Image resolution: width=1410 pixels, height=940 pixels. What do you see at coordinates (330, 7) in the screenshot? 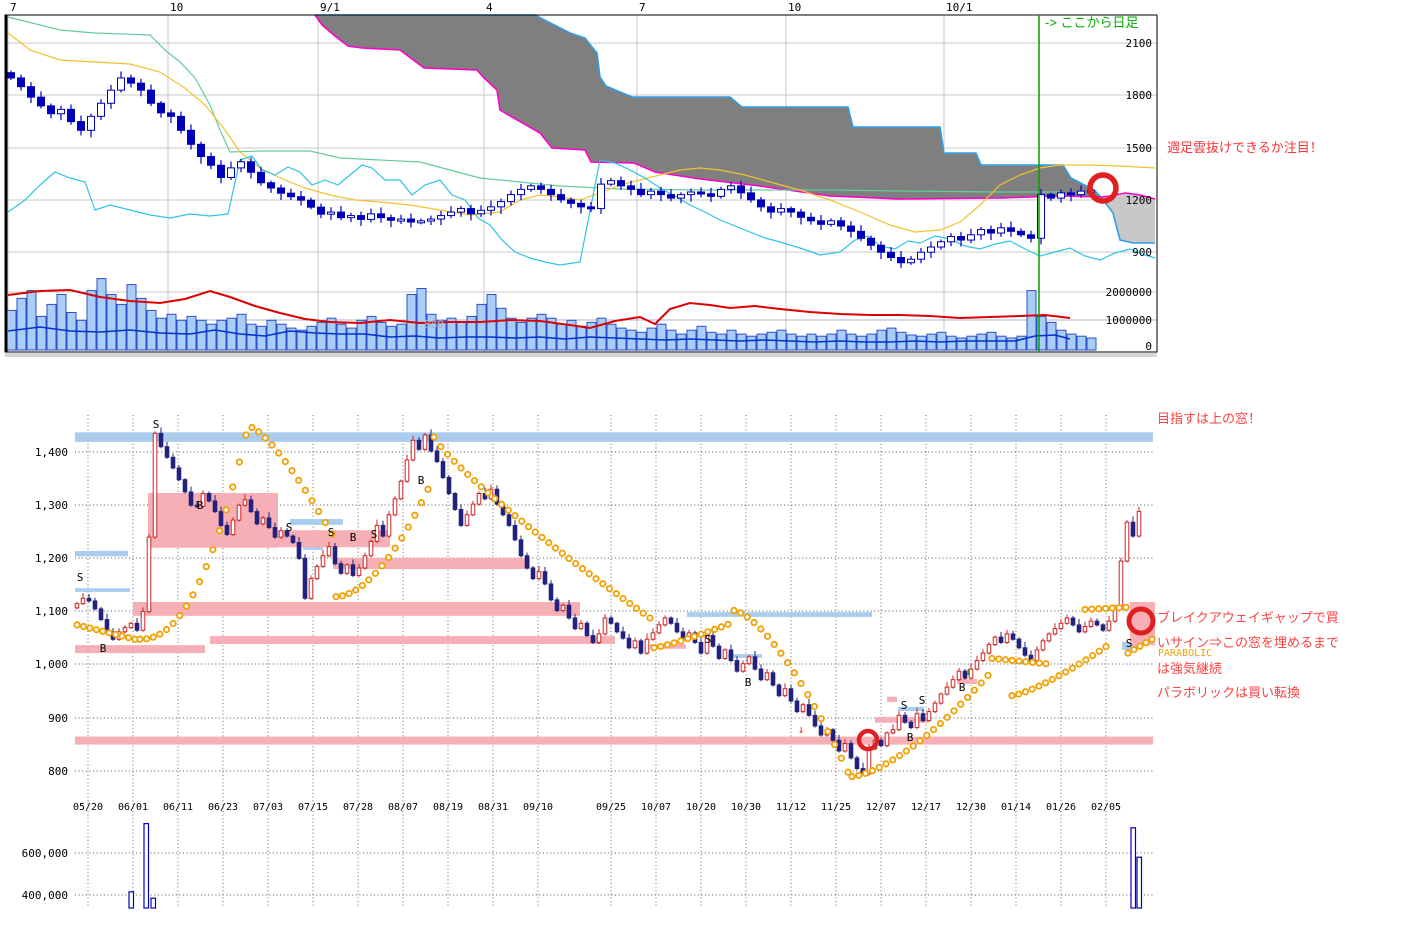
I see `svg-text: 9/1` at bounding box center [330, 7].